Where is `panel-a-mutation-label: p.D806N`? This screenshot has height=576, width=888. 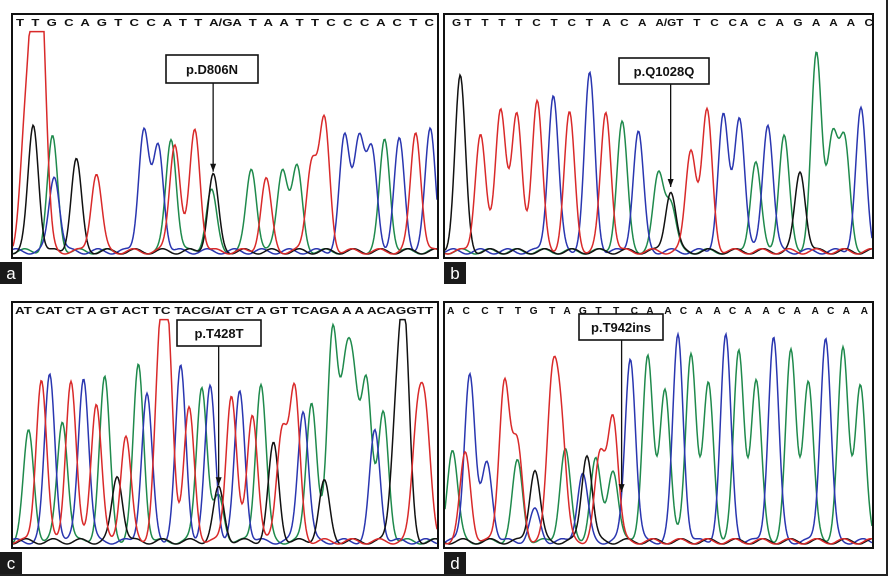 panel-a-mutation-label: p.D806N is located at coordinates (212, 69).